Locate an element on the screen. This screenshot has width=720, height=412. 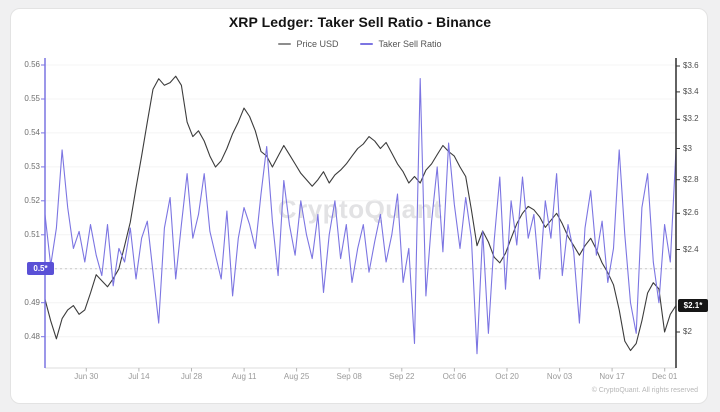
left-axis-tick-label: 0.55 is located at coordinates (32, 98).